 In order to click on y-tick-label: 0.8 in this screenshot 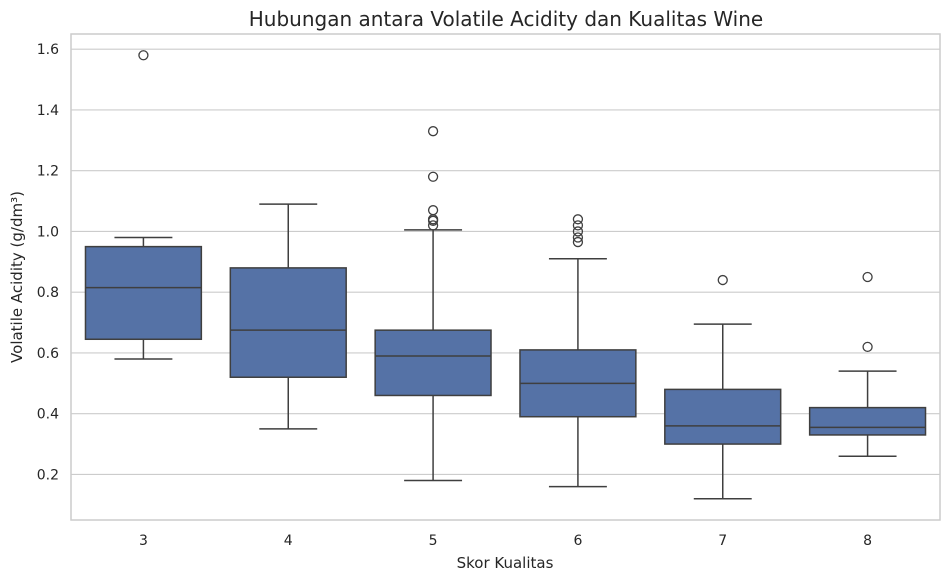, I will do `click(48, 293)`.